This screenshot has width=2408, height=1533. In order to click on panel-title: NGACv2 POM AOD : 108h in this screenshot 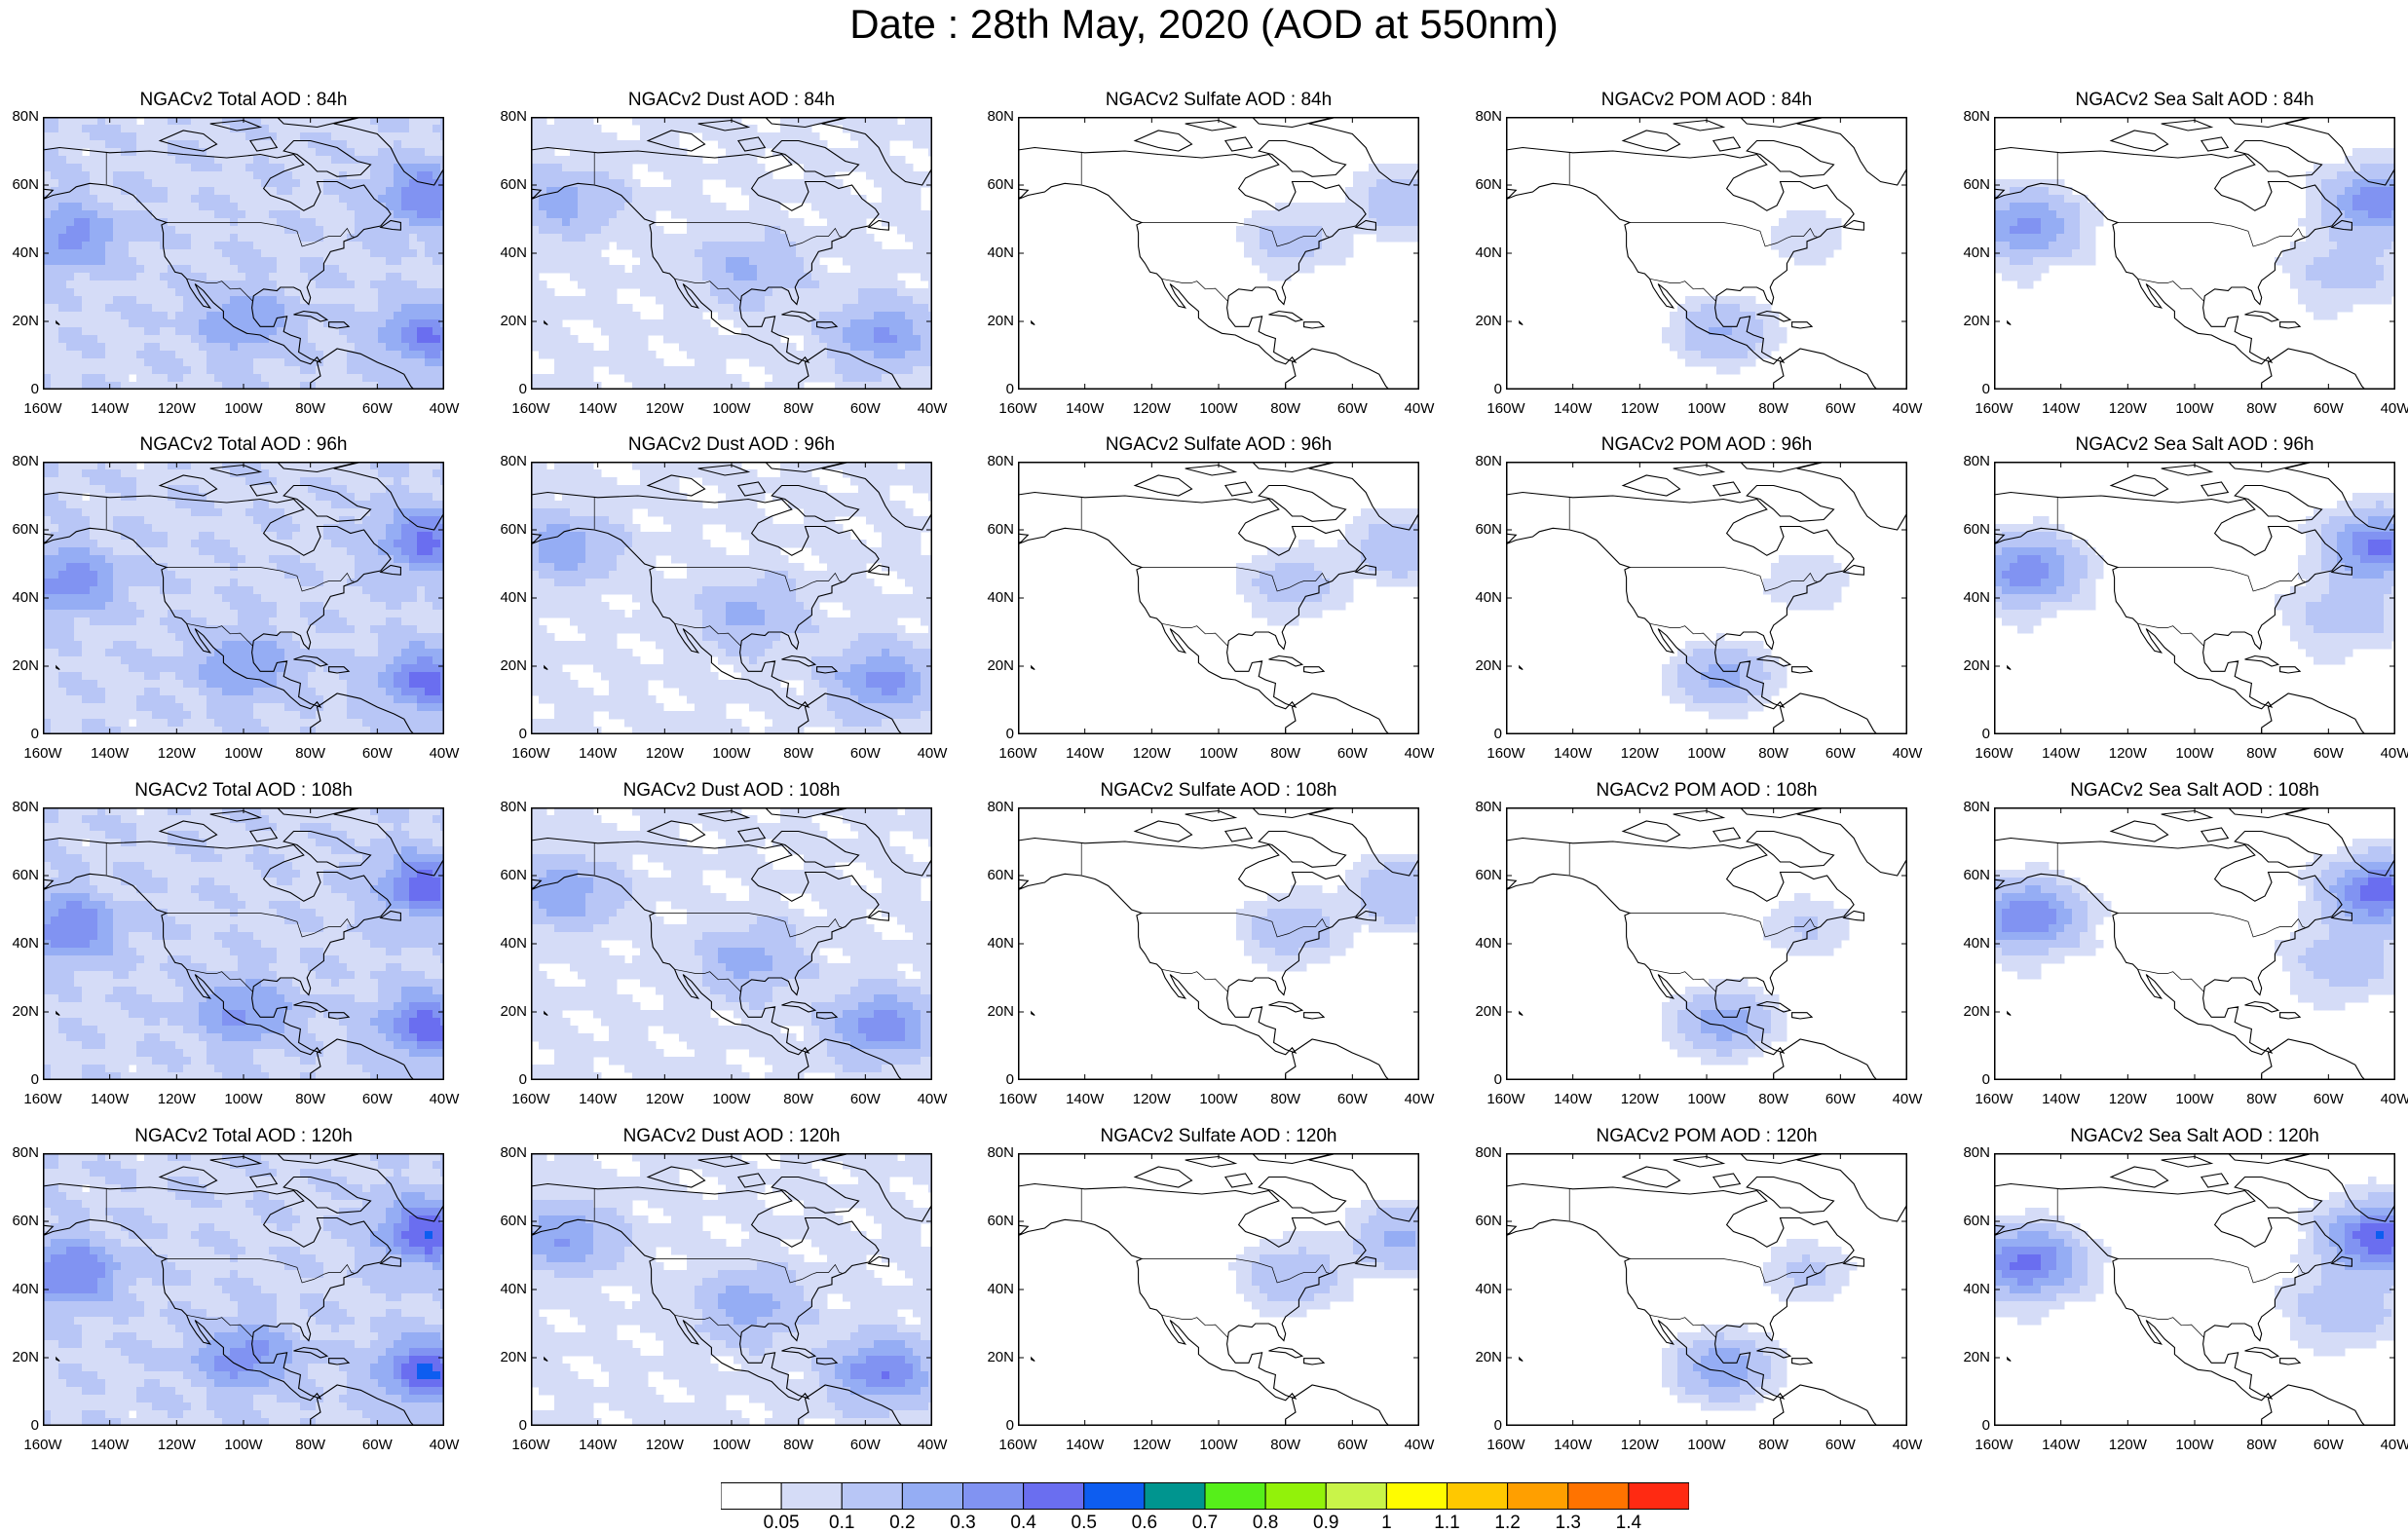, I will do `click(1706, 791)`.